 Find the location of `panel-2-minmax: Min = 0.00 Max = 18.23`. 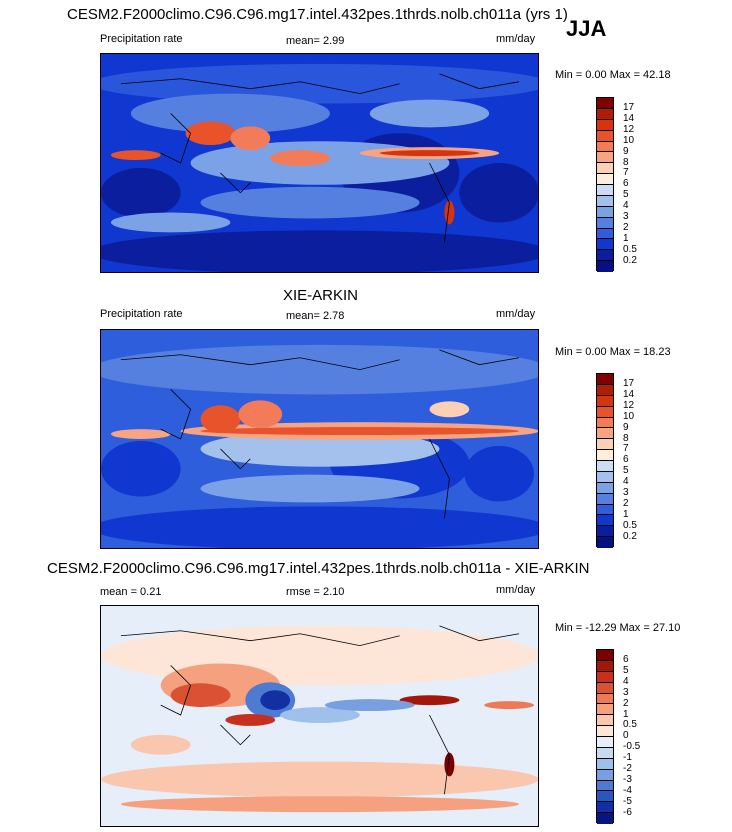

panel-2-minmax: Min = 0.00 Max = 18.23 is located at coordinates (613, 352).